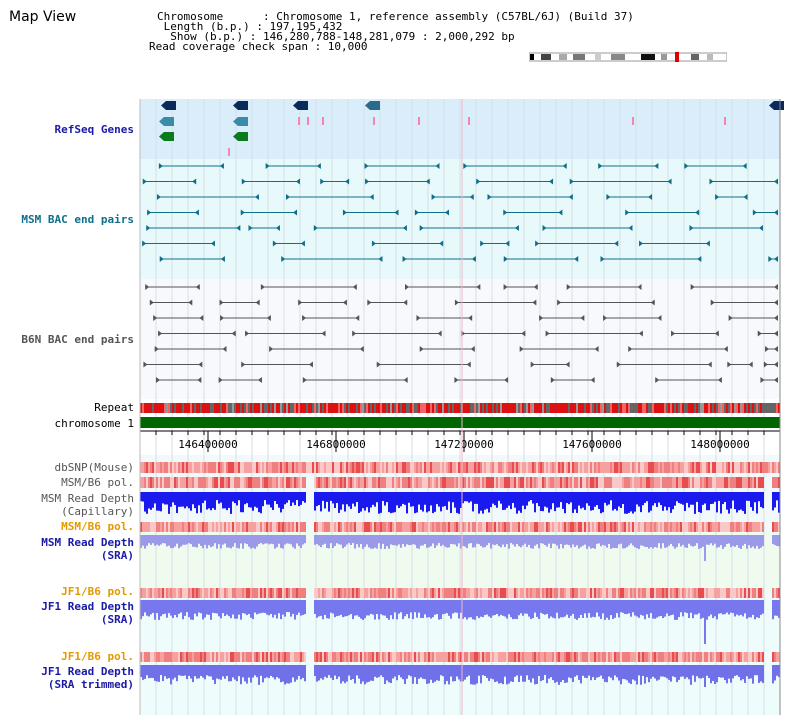 The image size is (800, 715). I want to click on label-b6n-bac-end-pairs: B6N BAC end pairs, so click(77, 339).